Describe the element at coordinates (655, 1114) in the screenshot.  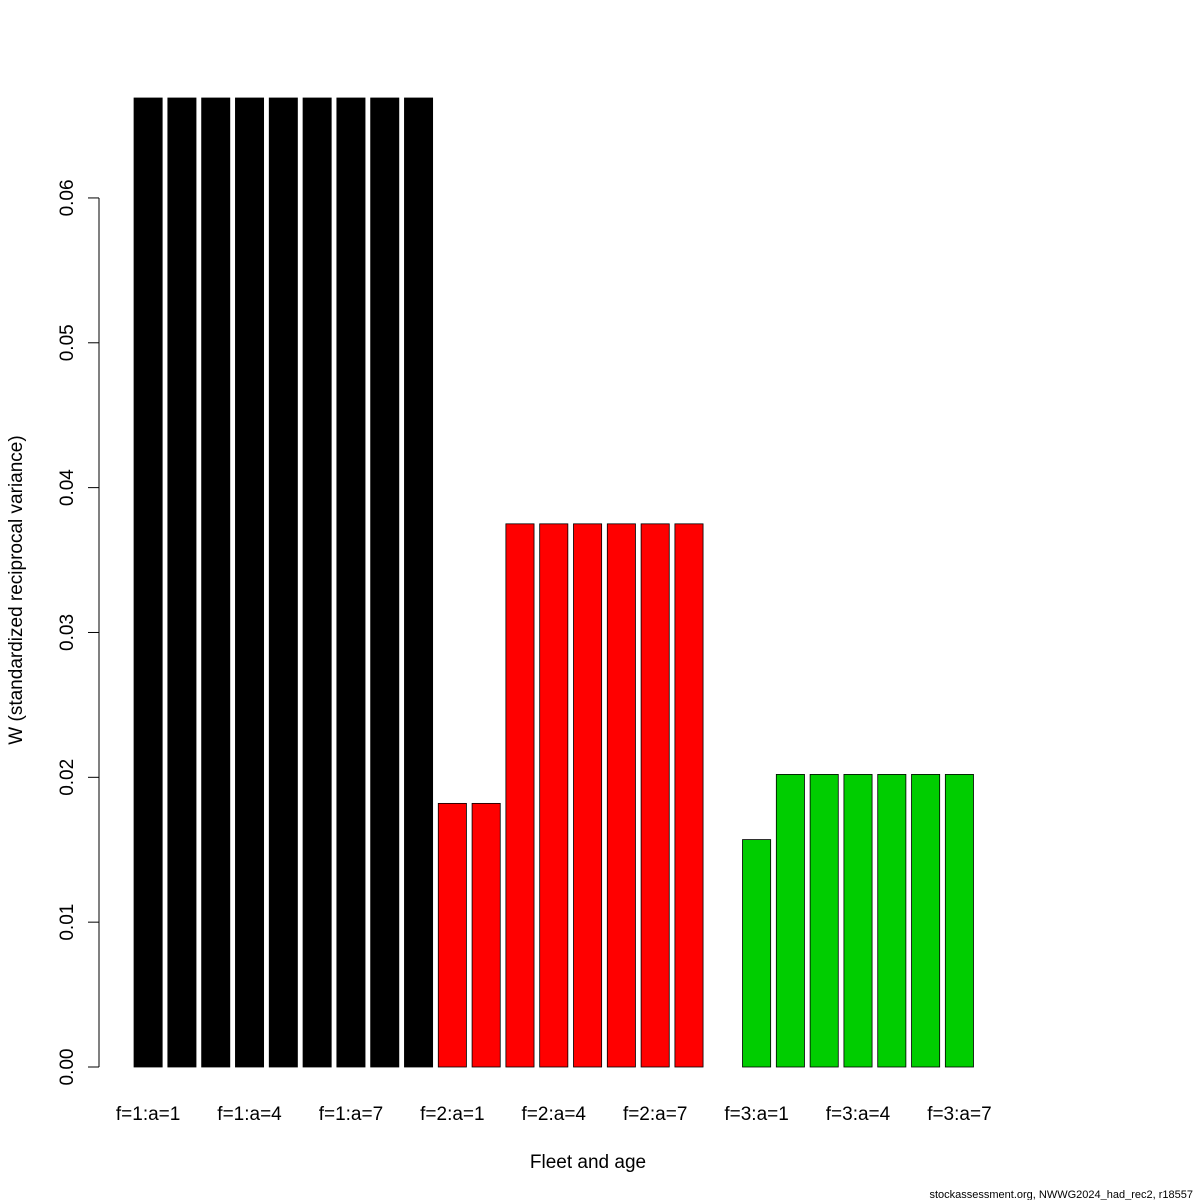
I see `x-tick-label: f=2:a=7` at that location.